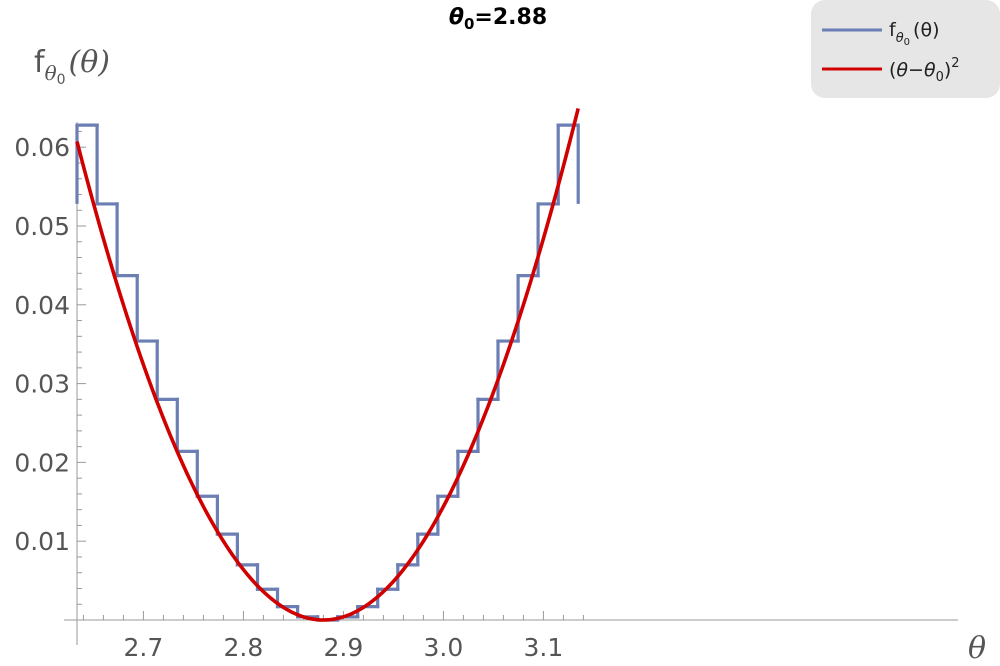 This screenshot has width=1000, height=666. Describe the element at coordinates (72, 66) in the screenshot. I see `y-axis-title: fθ0 (θ)` at that location.